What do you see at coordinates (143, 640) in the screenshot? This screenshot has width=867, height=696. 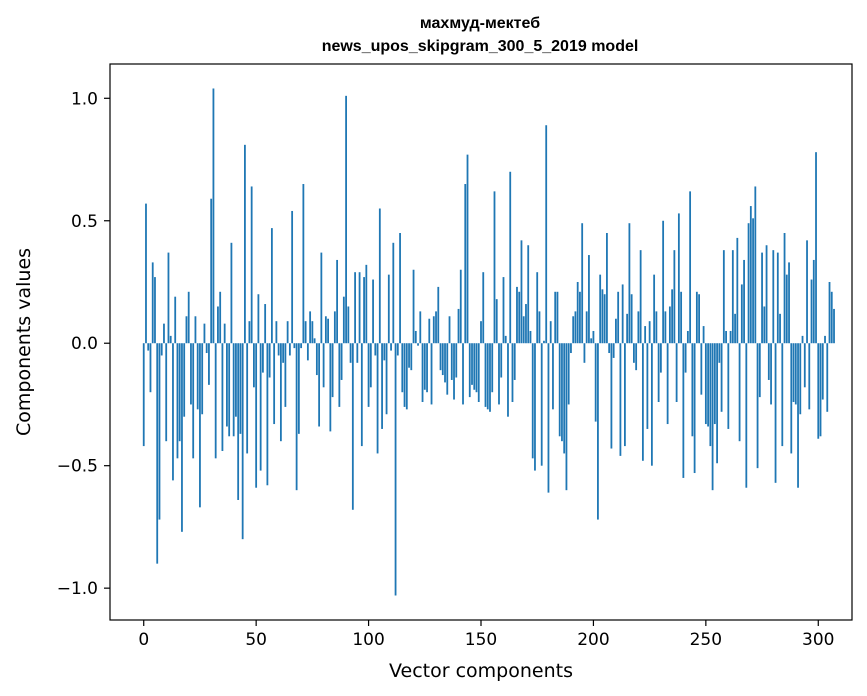 I see `x-tick-label: 0` at bounding box center [143, 640].